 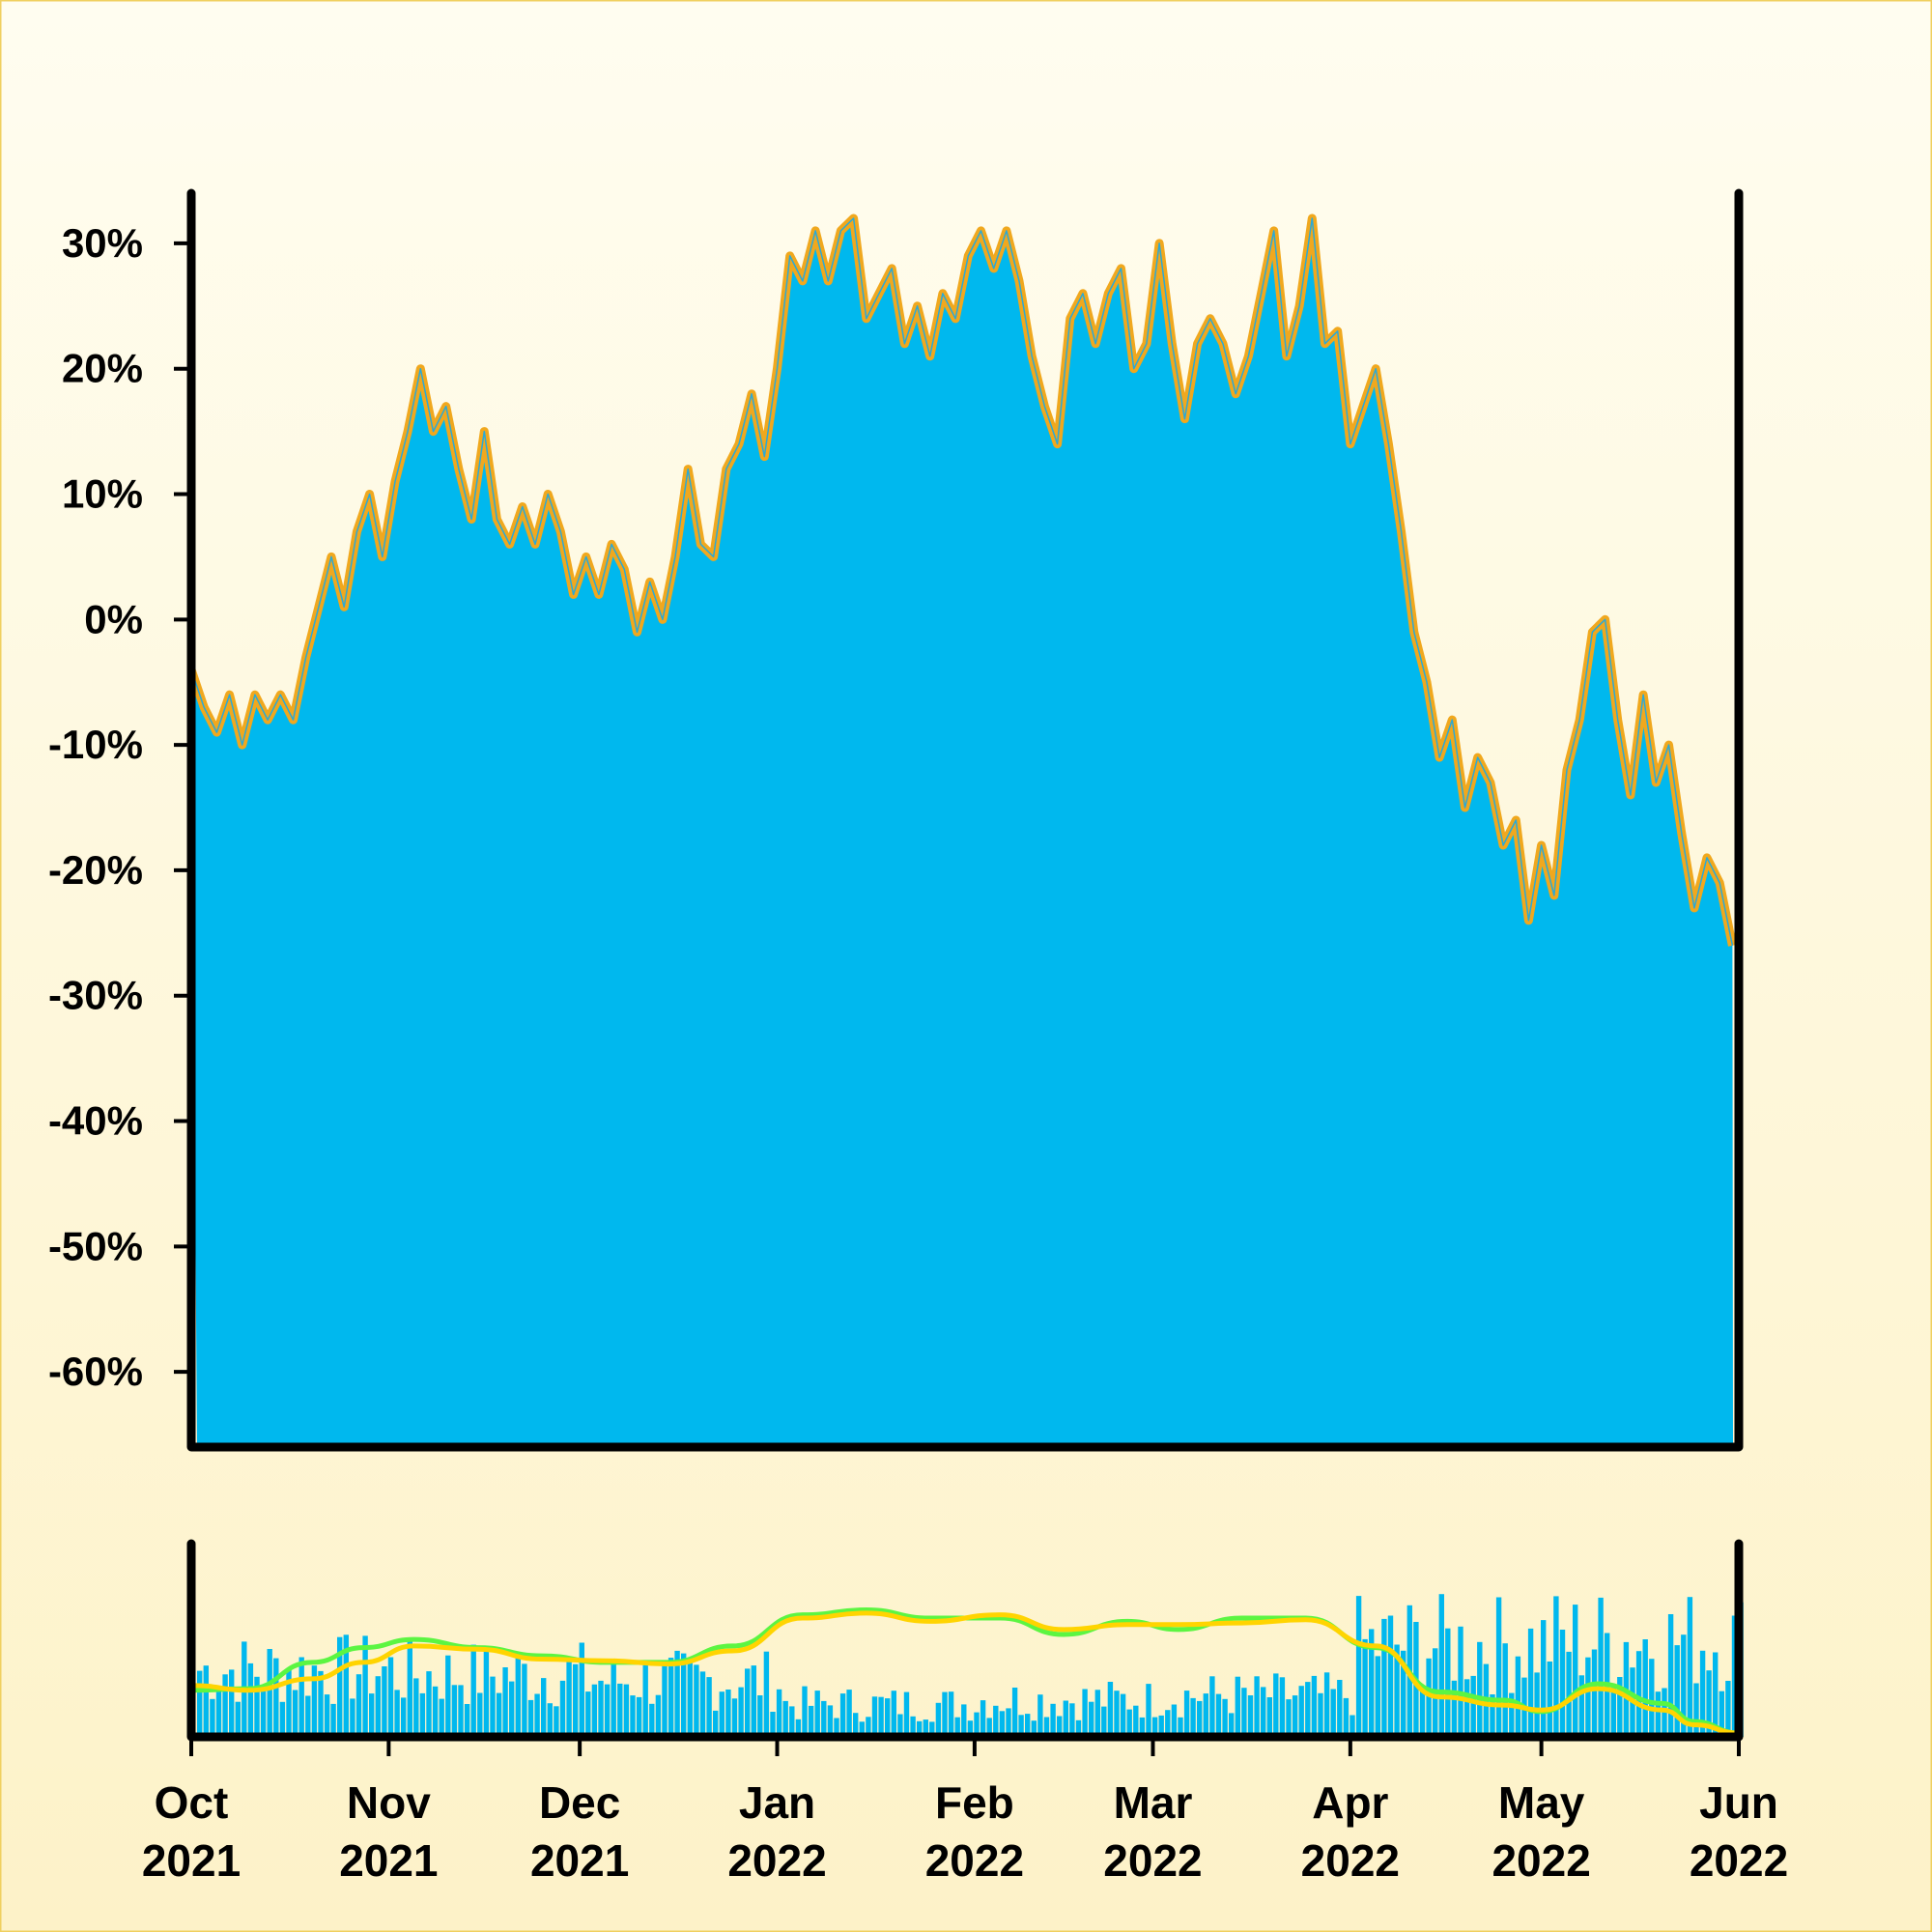 I want to click on x-tick-year: 2022, so click(x=974, y=1860).